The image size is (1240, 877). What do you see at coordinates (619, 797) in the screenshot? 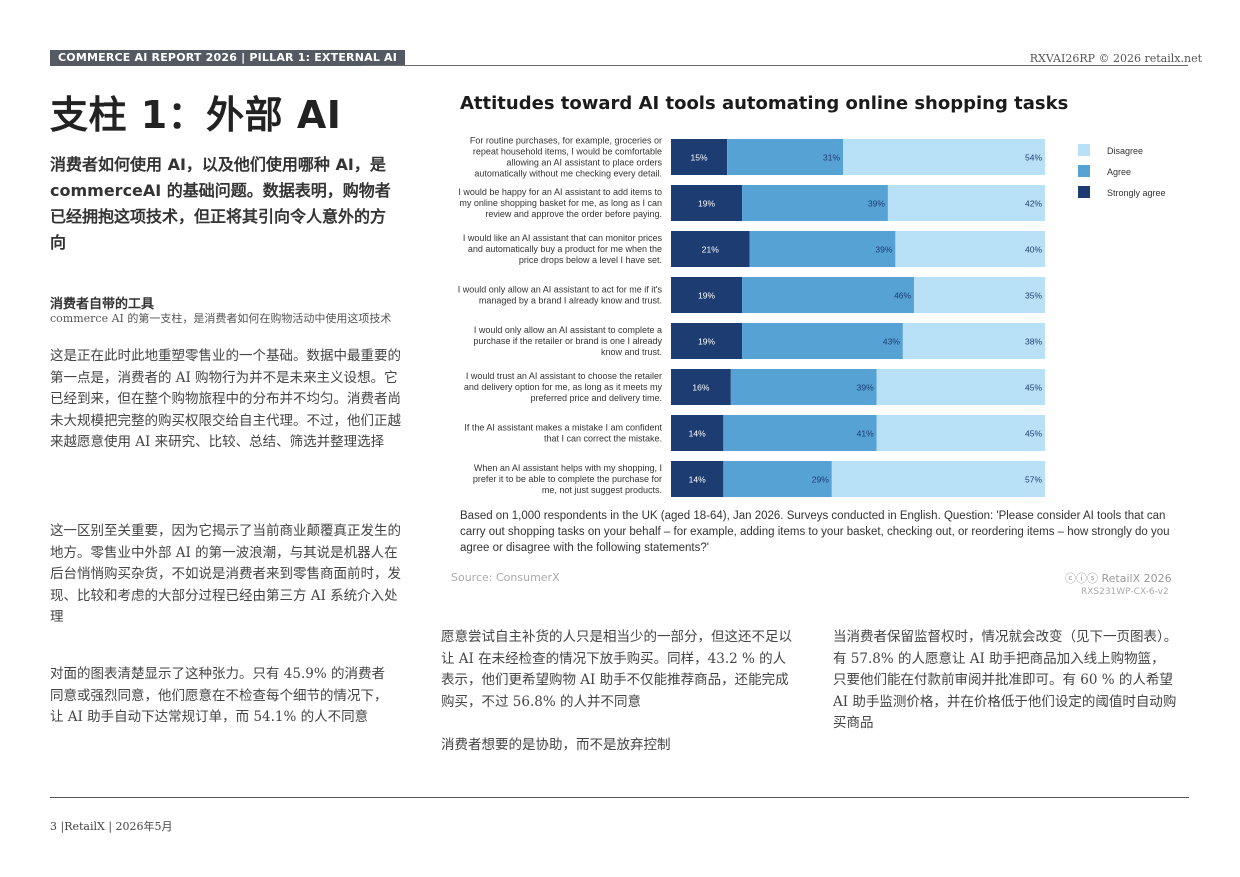
I see `footer-rule` at bounding box center [619, 797].